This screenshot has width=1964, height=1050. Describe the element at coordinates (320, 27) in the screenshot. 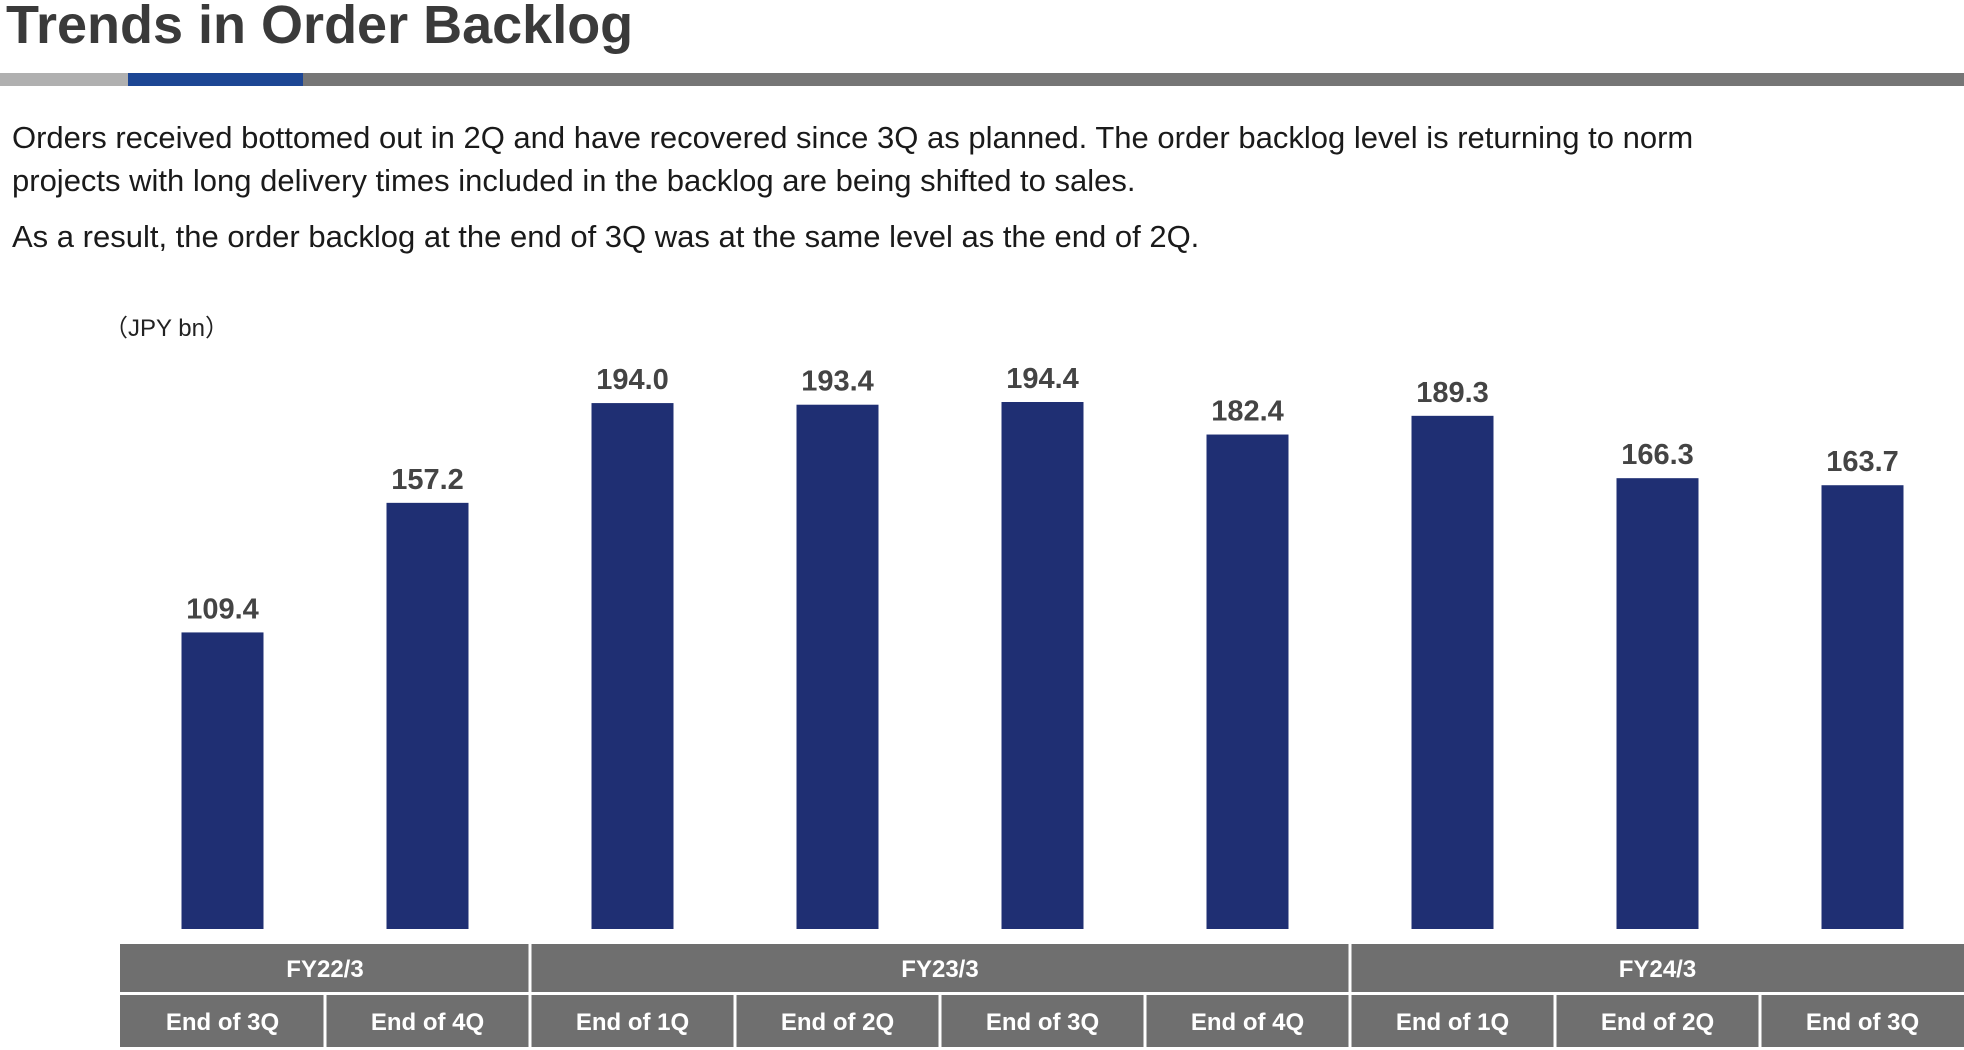

I see `page-title: Trends in Order Backlog` at that location.